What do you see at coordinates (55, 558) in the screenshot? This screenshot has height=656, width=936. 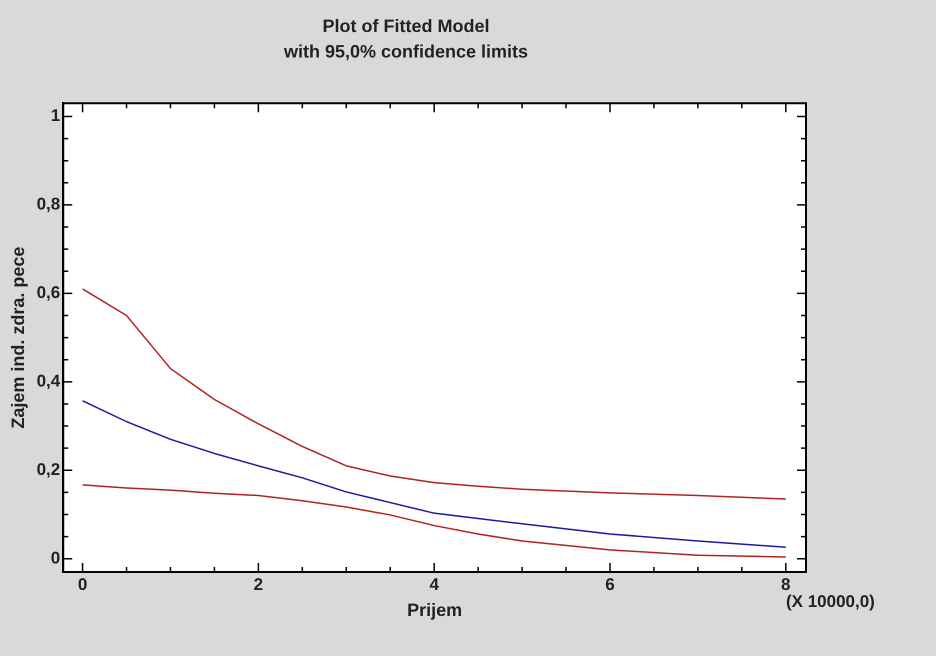 I see `y-tick-label: 0` at bounding box center [55, 558].